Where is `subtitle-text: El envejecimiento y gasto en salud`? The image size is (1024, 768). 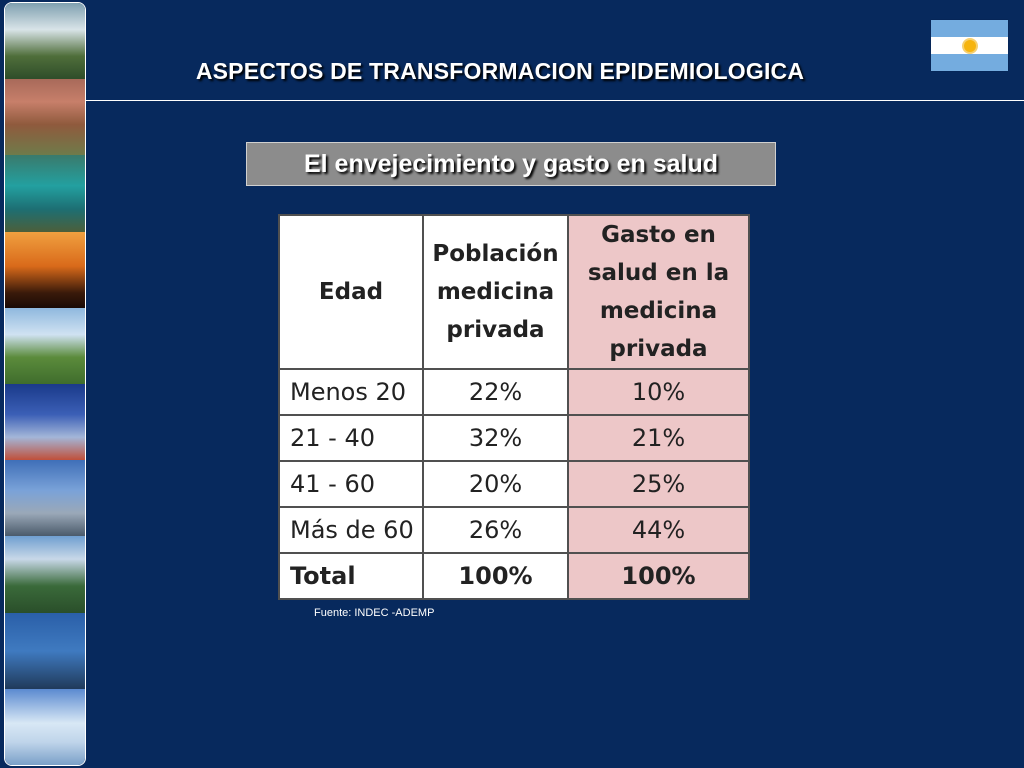
subtitle-text: El envejecimiento y gasto en salud is located at coordinates (511, 163).